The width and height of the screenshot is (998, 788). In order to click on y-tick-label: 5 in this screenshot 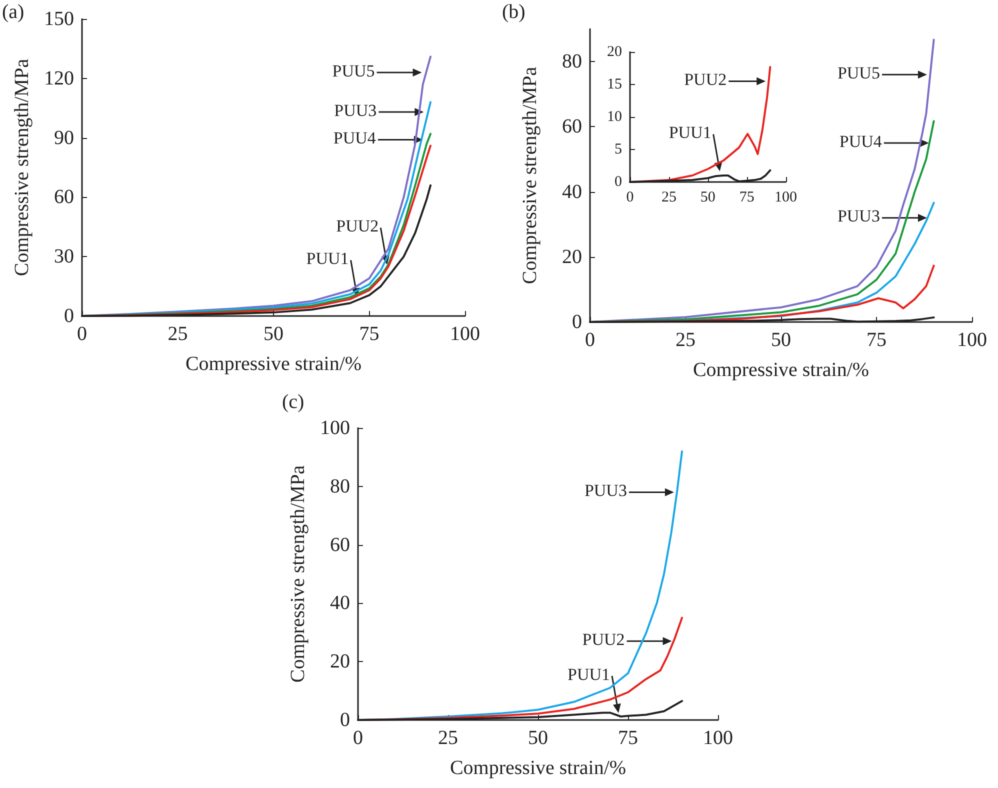, I will do `click(618, 150)`.